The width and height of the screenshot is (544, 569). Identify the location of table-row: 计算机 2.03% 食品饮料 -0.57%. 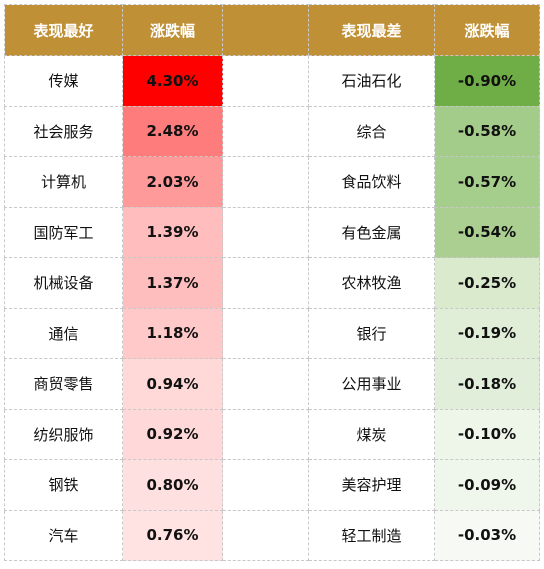
(272, 182).